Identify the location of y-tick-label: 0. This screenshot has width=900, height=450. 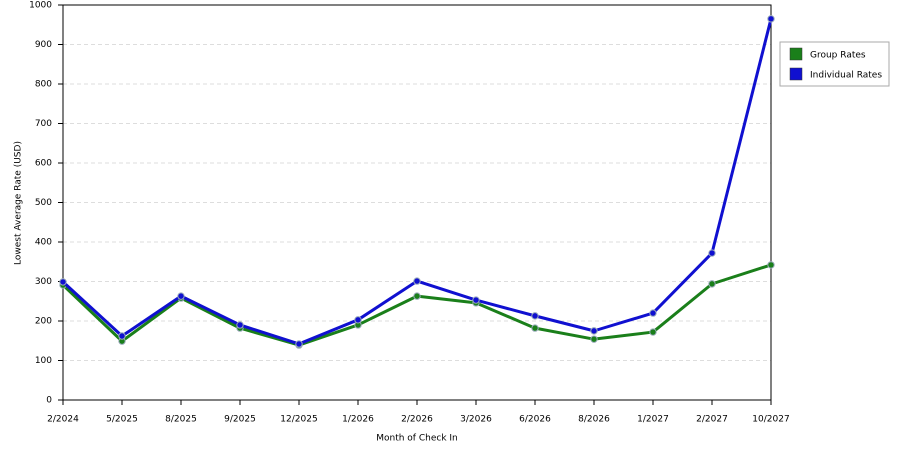
(49, 401).